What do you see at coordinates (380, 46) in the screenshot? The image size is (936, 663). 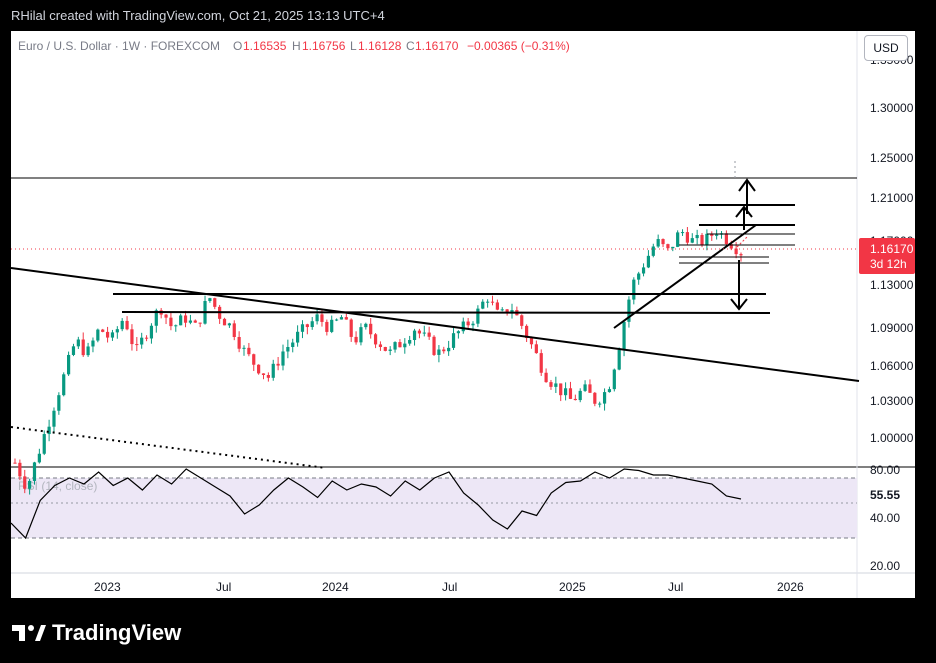 I see `legend-l-value: 1.16128` at bounding box center [380, 46].